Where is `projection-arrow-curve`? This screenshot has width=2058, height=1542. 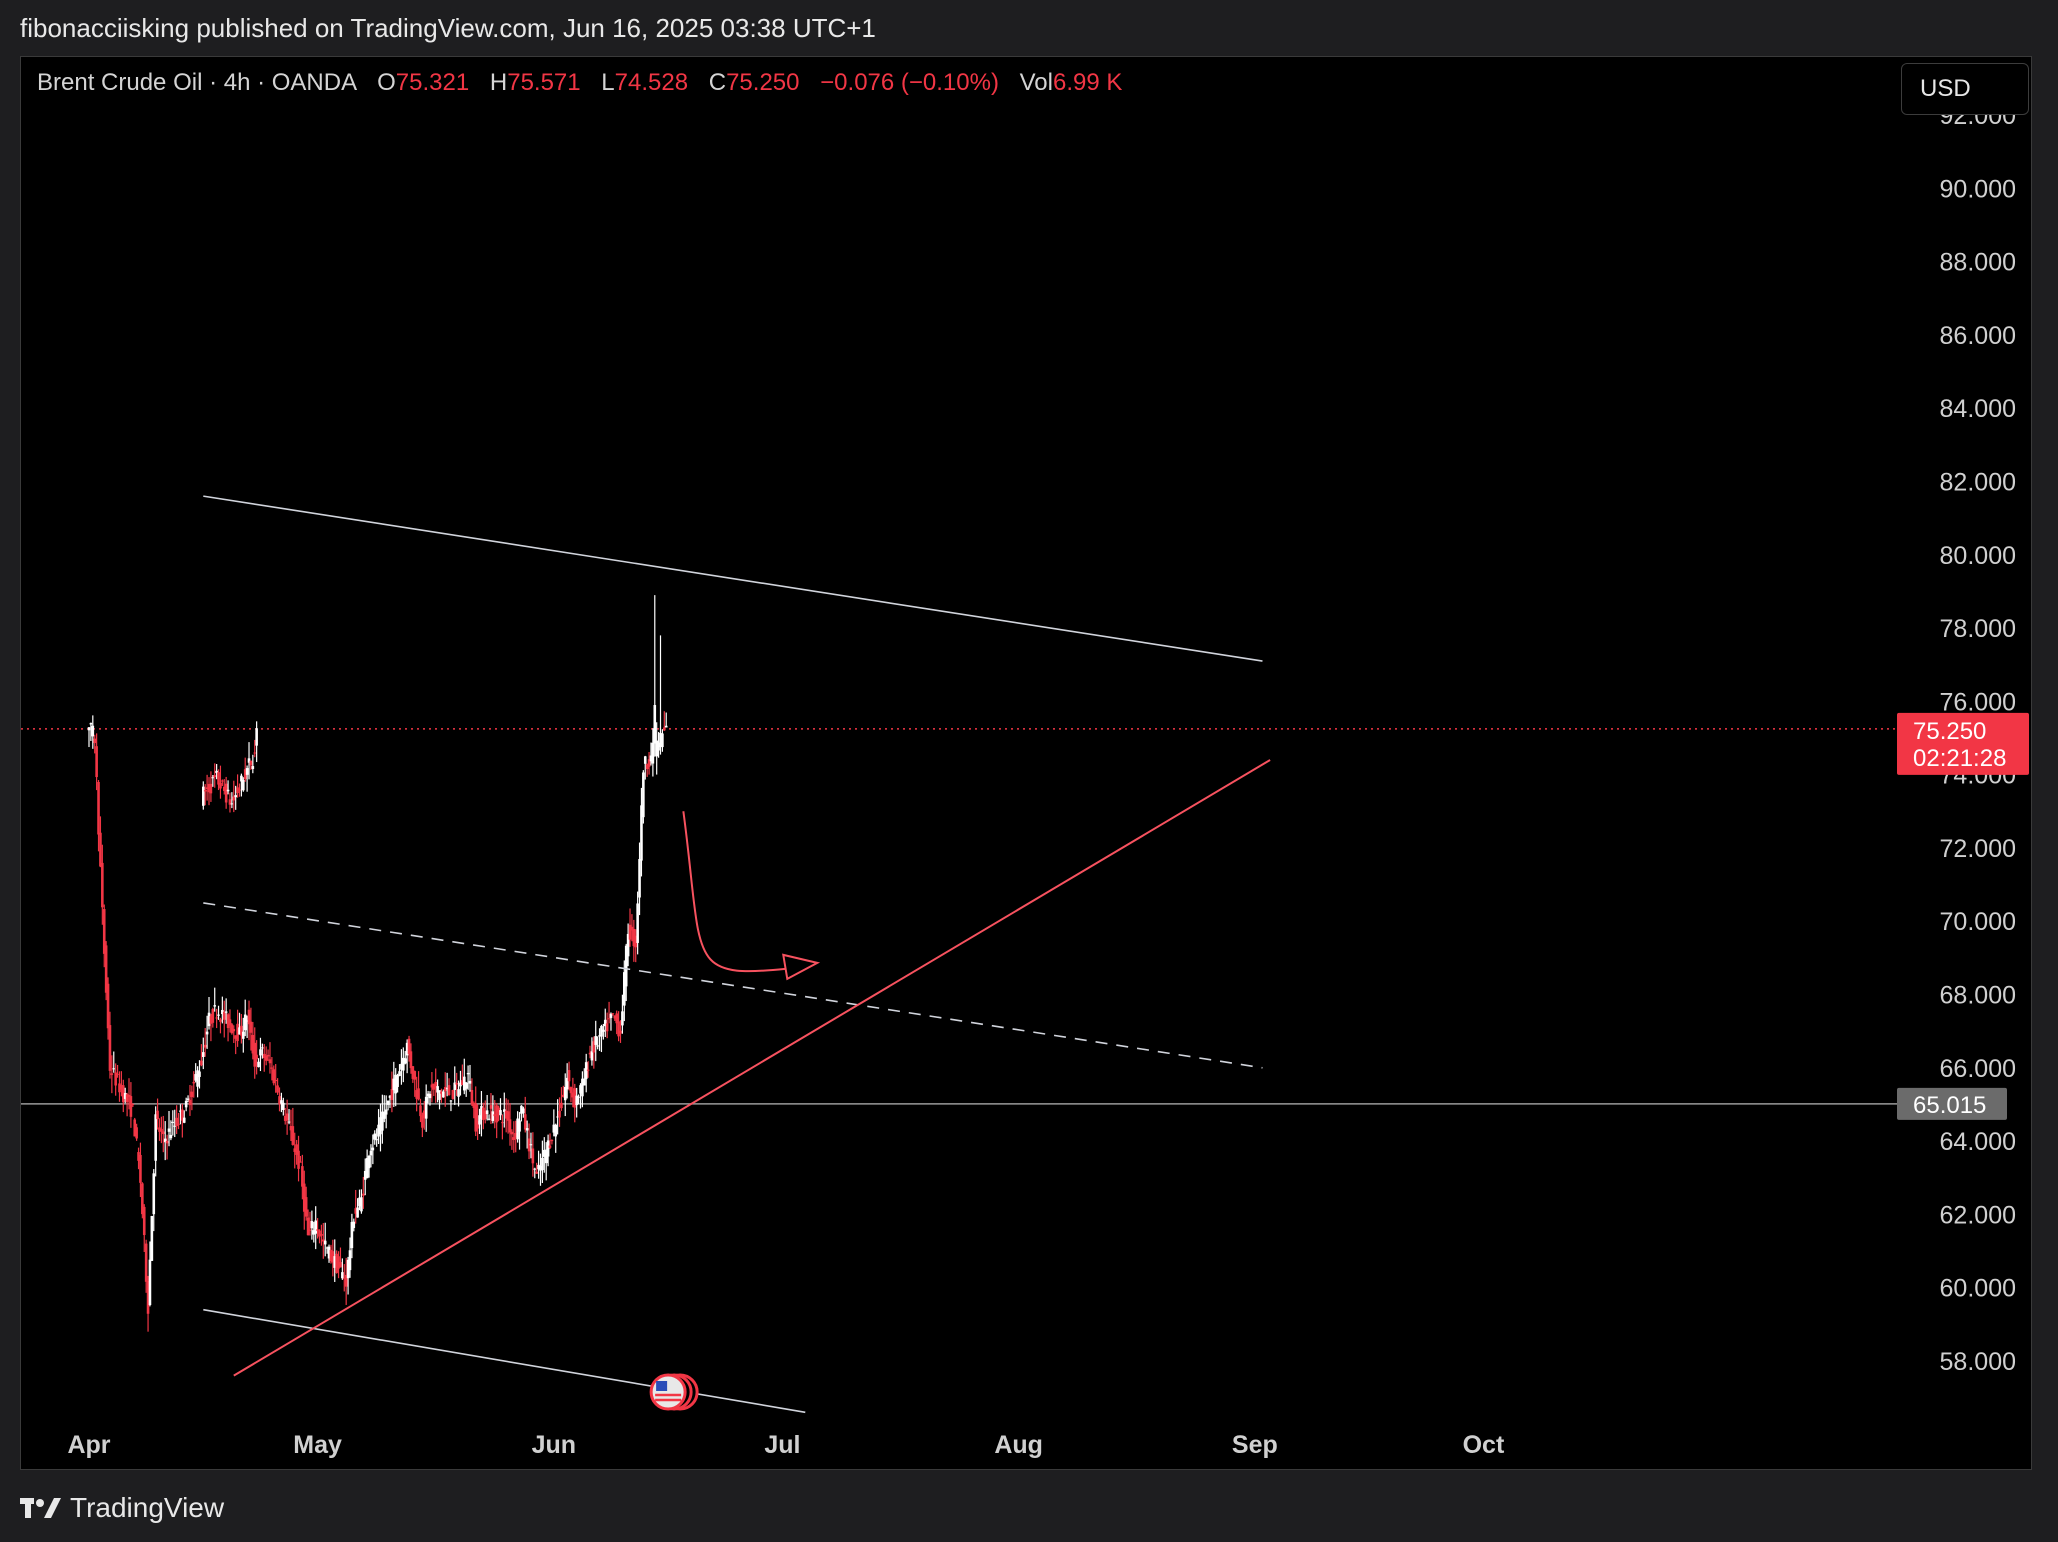
projection-arrow-curve is located at coordinates (734, 892).